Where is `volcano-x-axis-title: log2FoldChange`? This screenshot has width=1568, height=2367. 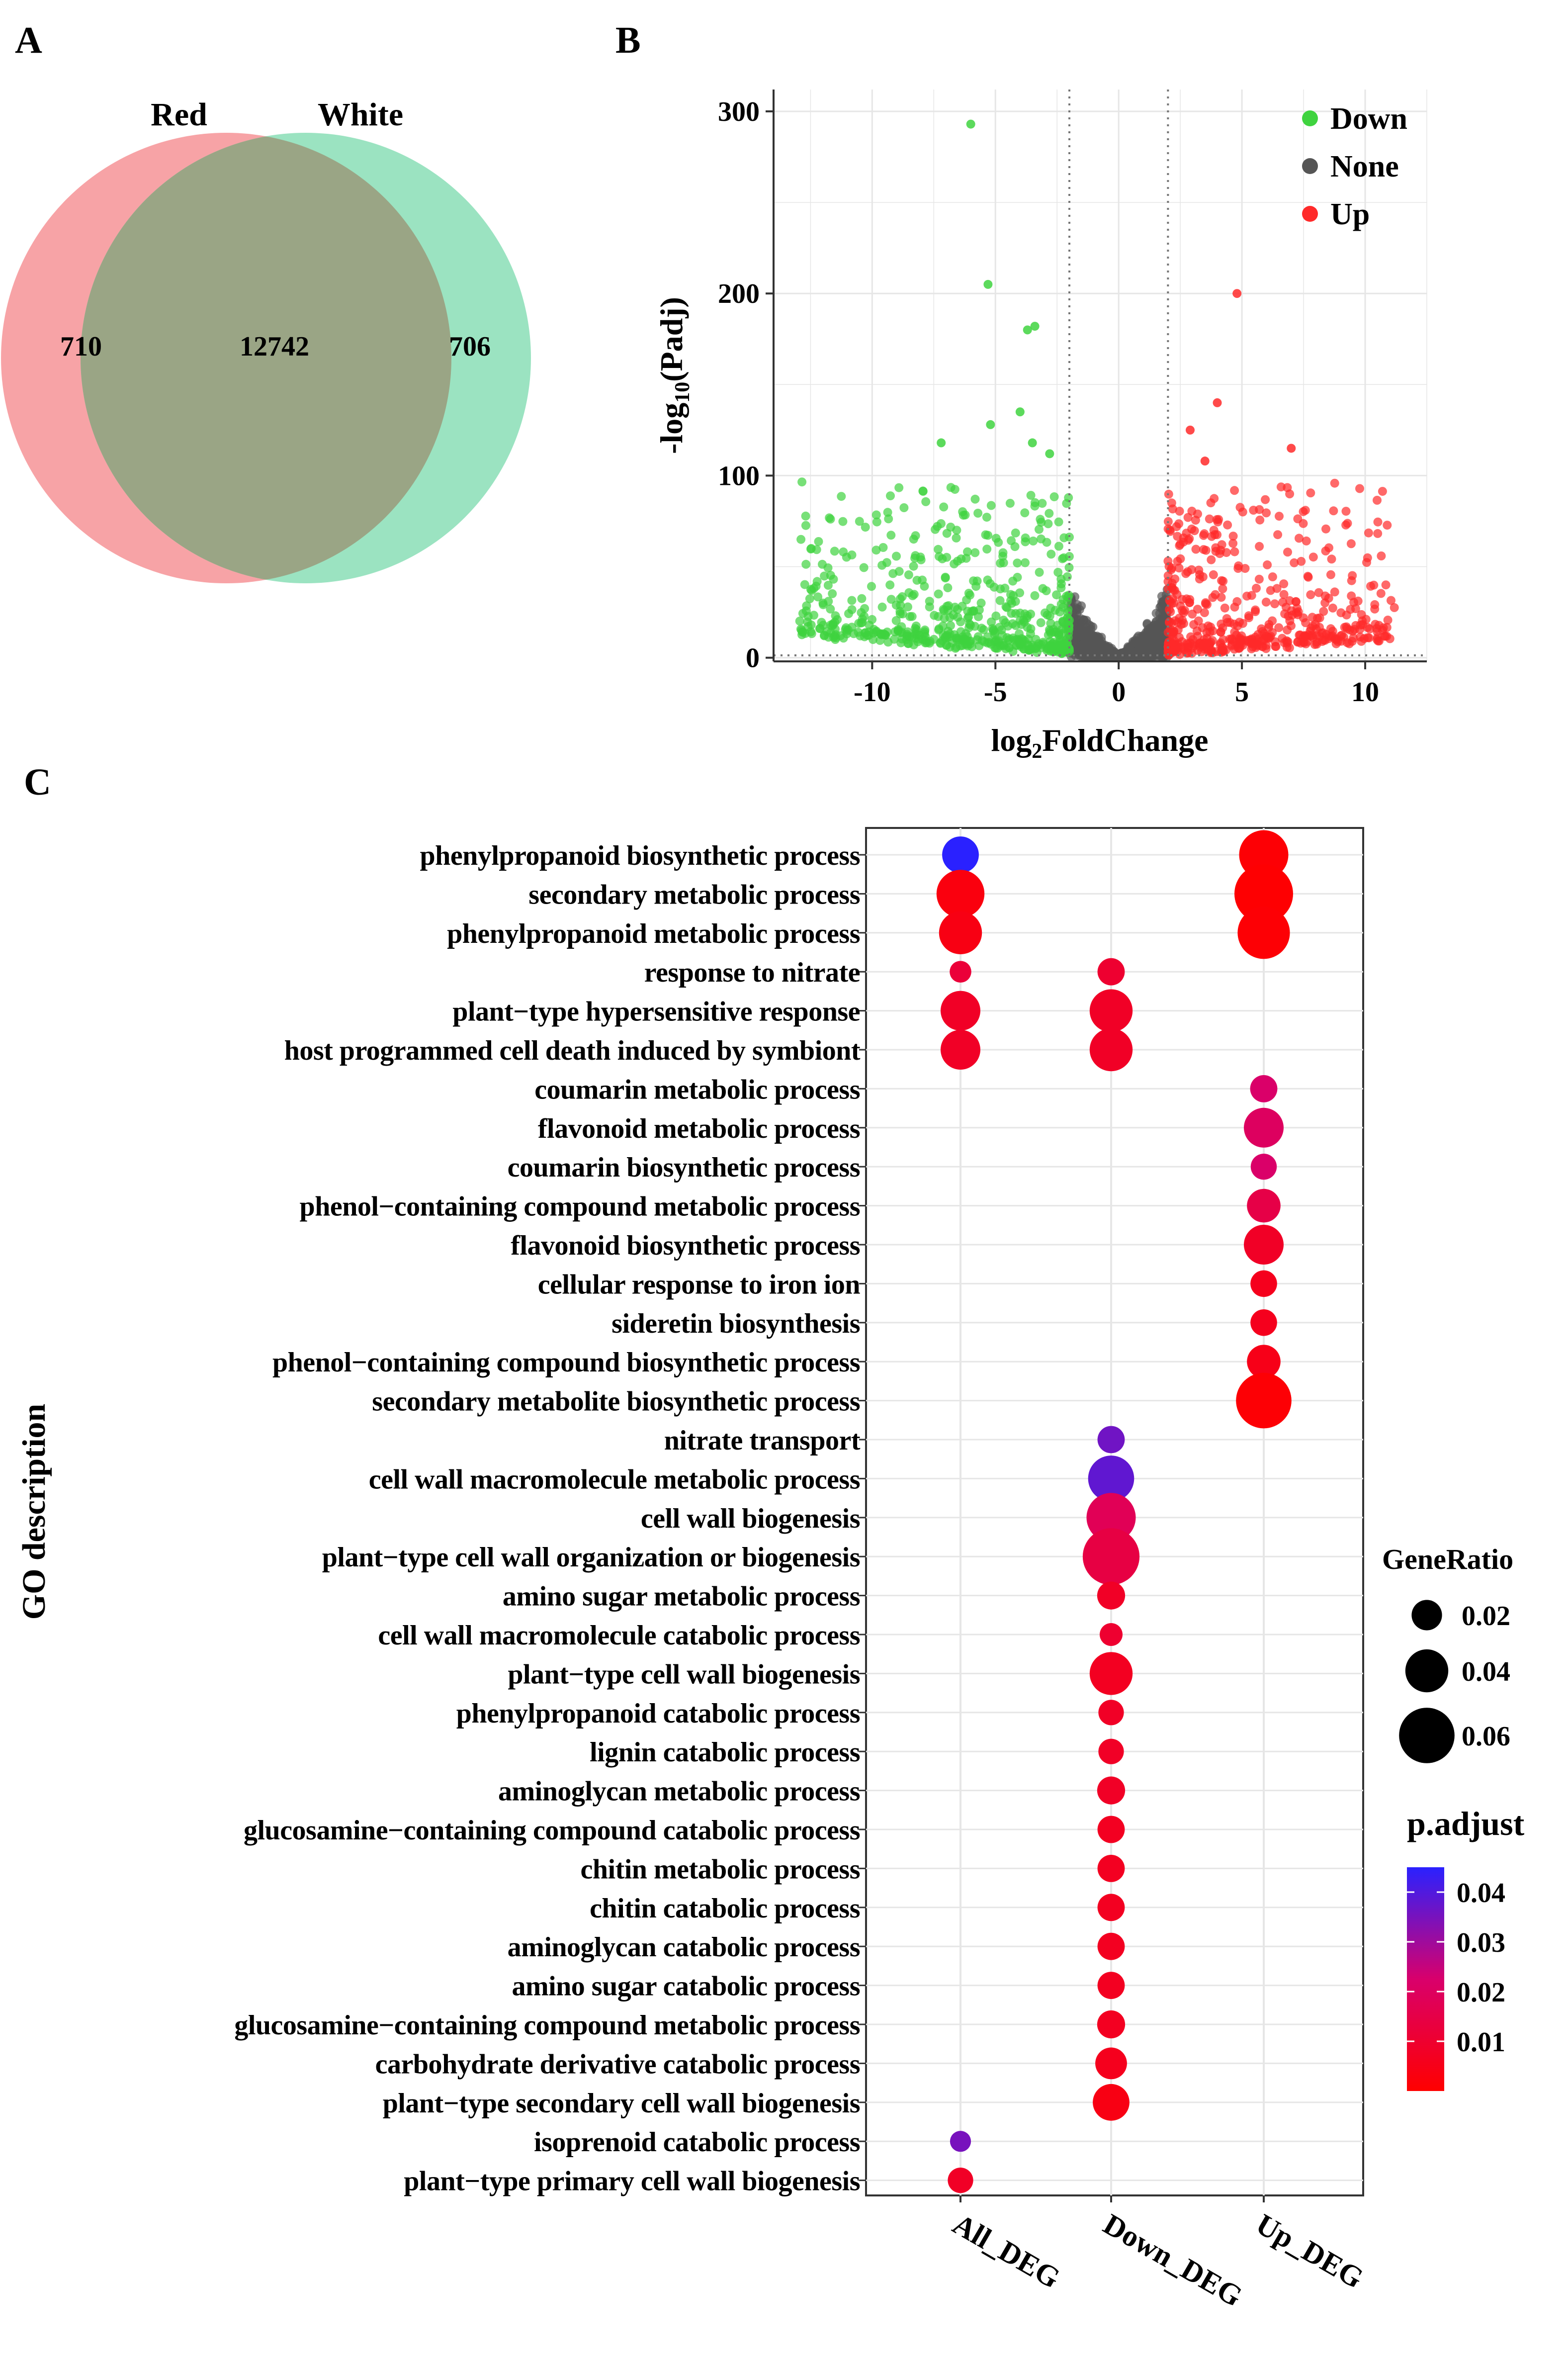 volcano-x-axis-title: log2FoldChange is located at coordinates (1099, 743).